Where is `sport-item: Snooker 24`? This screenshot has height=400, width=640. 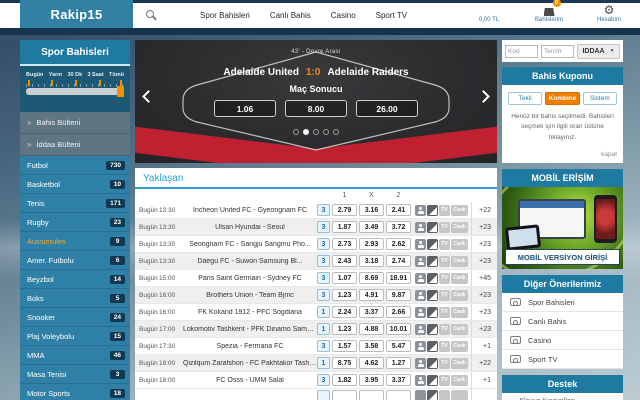 sport-item: Snooker 24 is located at coordinates (75, 317).